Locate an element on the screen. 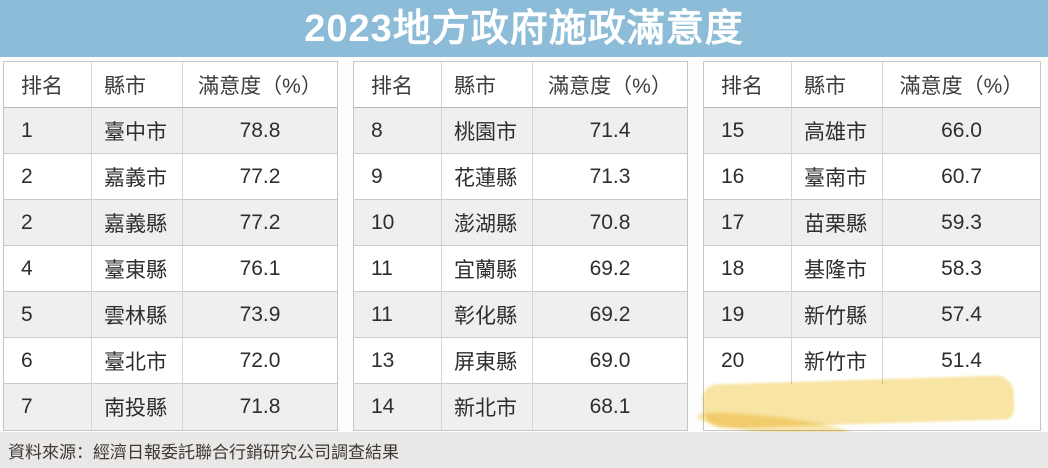 This screenshot has height=468, width=1048. score-cell: 76.1 is located at coordinates (260, 268).